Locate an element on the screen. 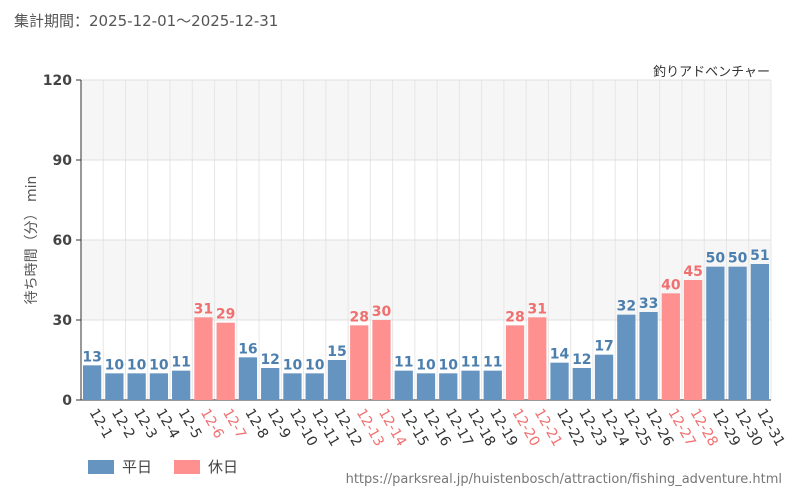  value-label: 40 is located at coordinates (671, 285).